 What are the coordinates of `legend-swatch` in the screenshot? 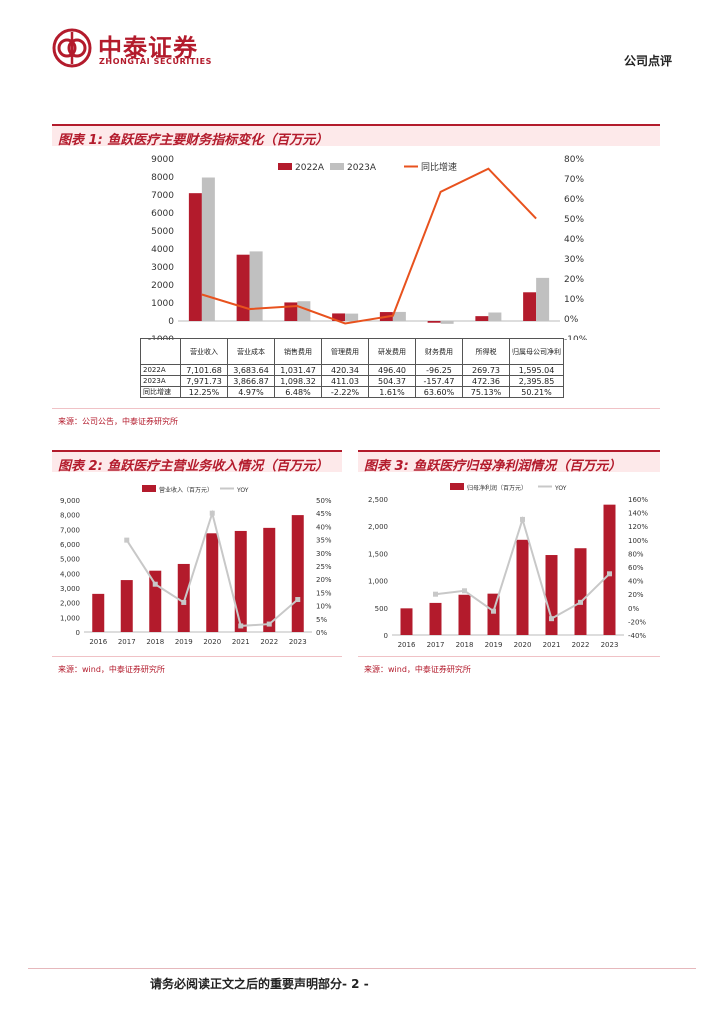 It's located at (457, 486).